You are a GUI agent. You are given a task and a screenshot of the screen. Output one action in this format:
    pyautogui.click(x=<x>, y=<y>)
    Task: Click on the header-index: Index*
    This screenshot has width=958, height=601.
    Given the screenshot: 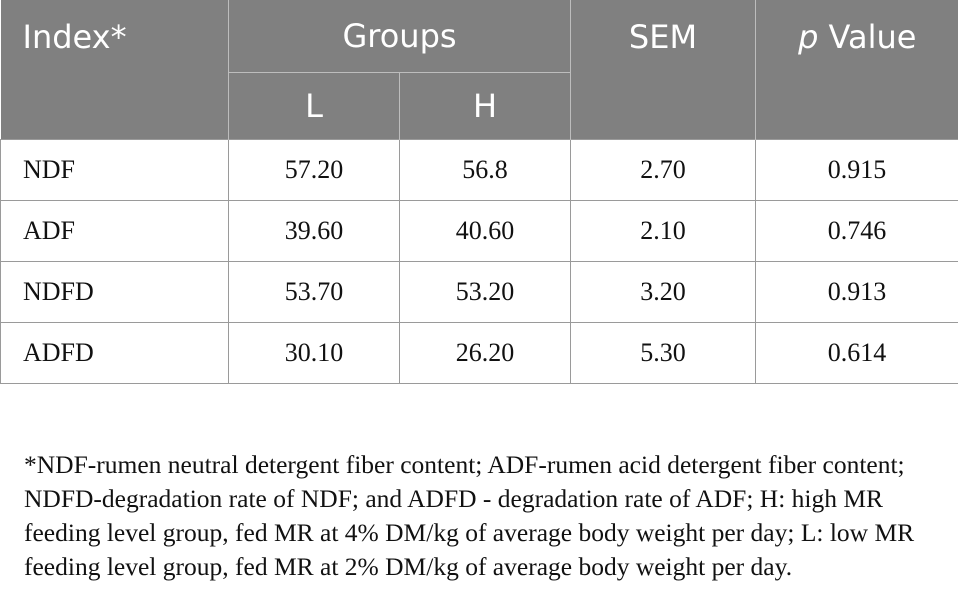 What is the action you would take?
    pyautogui.click(x=114, y=70)
    